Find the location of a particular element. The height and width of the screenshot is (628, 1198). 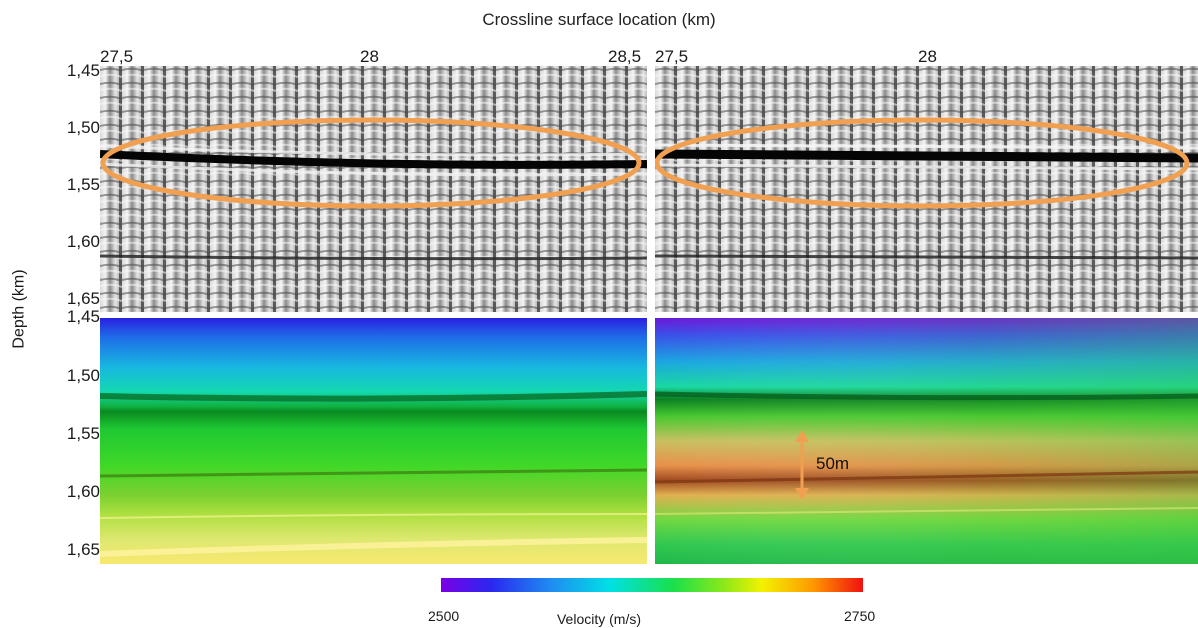

colorbar-max-label: 2750 is located at coordinates (860, 616).